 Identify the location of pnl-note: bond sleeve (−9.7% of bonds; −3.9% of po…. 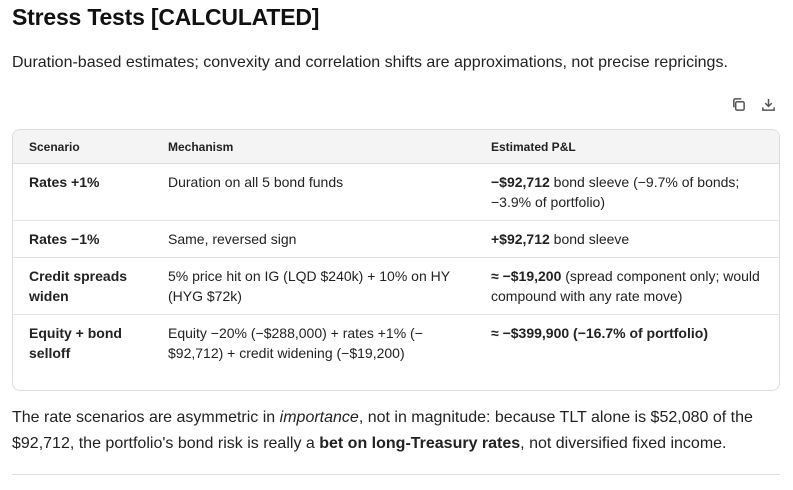
(615, 192).